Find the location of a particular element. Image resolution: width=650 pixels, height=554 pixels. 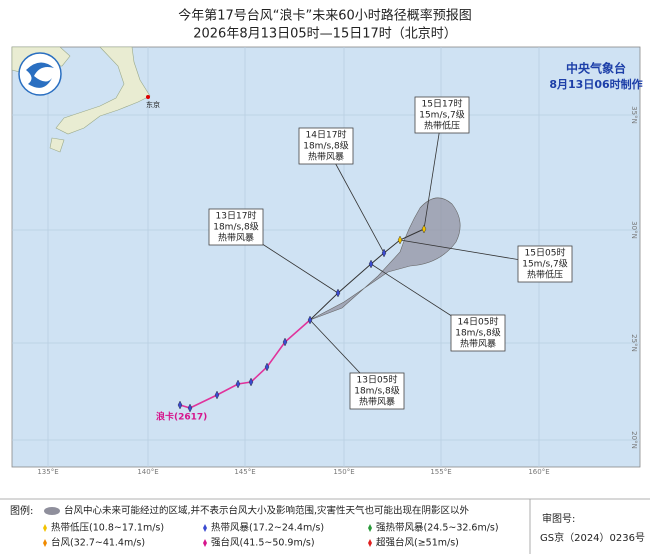

legend-label: 台风(32.7~41.4m/s) is located at coordinates (98, 543).